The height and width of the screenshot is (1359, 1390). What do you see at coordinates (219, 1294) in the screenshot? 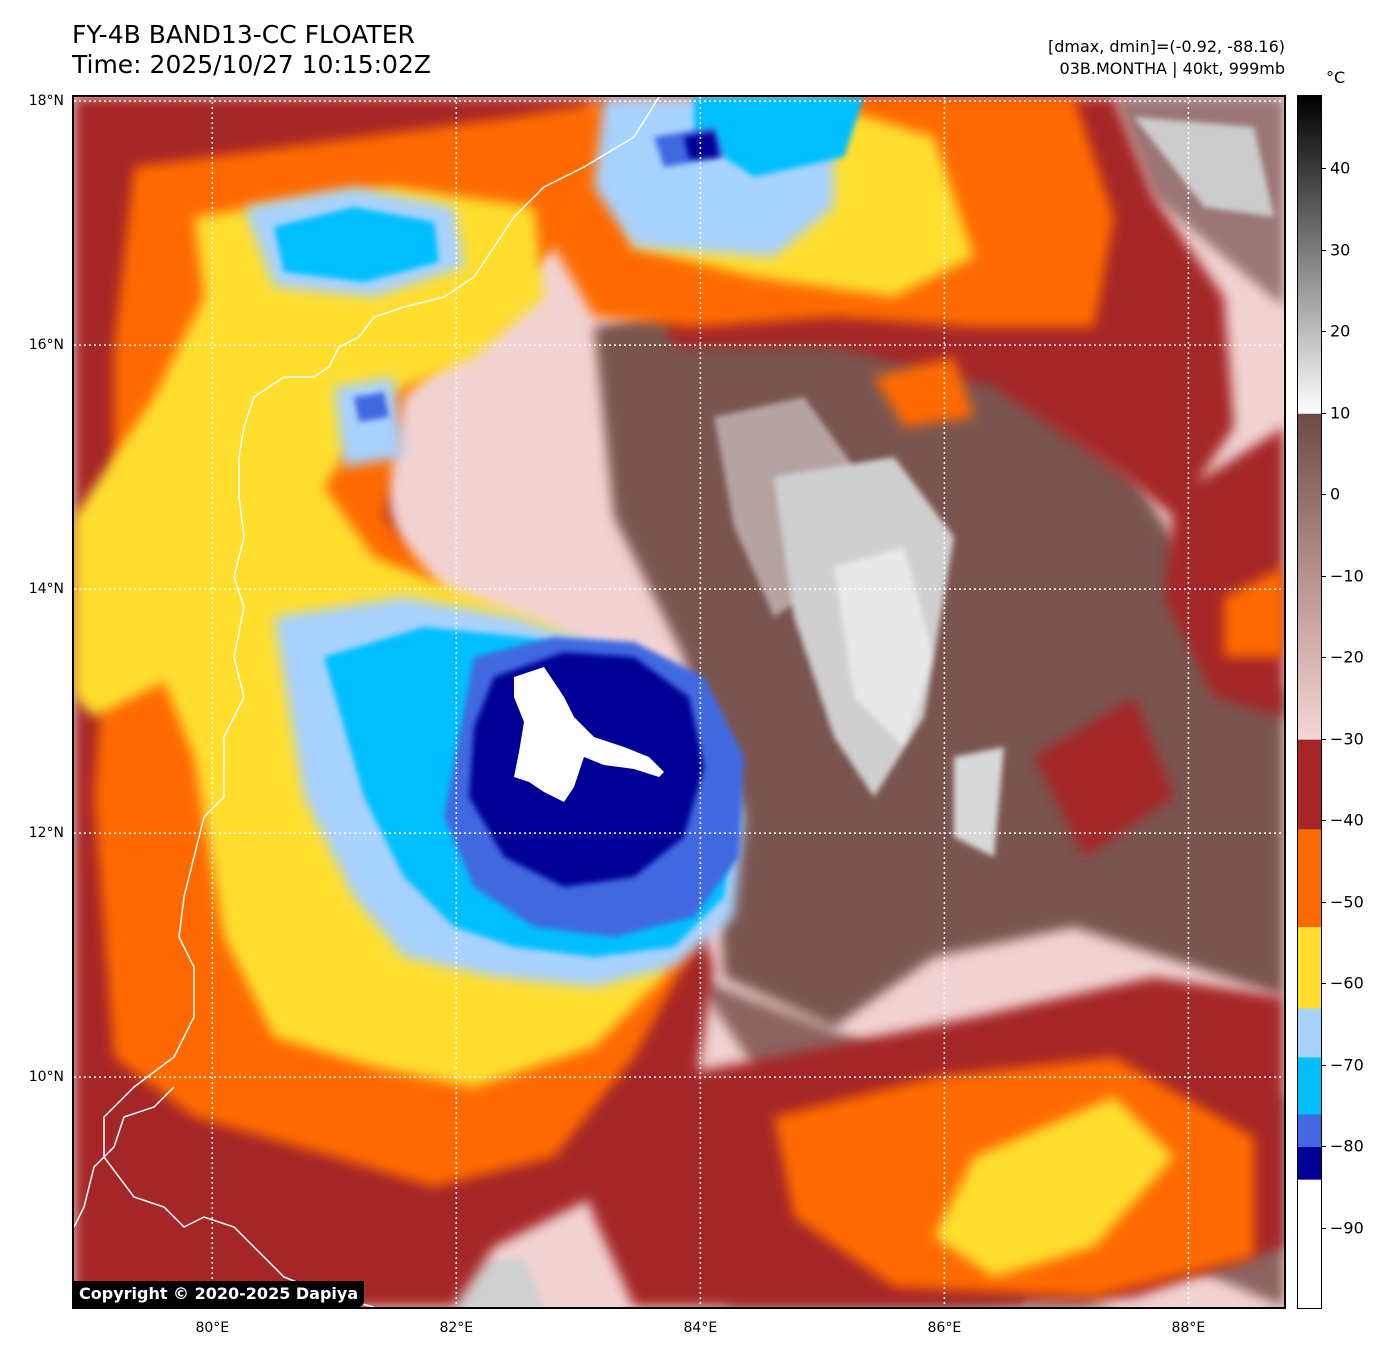
I see `copyright-notice: Copyright © 2020-2025 Dapiya` at bounding box center [219, 1294].